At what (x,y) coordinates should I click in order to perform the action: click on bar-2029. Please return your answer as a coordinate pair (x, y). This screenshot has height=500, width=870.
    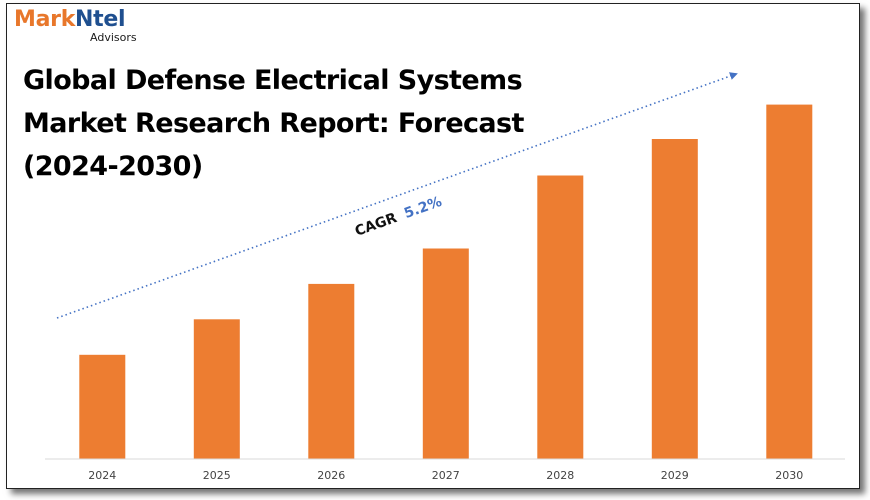
    Looking at the image, I should click on (674, 299).